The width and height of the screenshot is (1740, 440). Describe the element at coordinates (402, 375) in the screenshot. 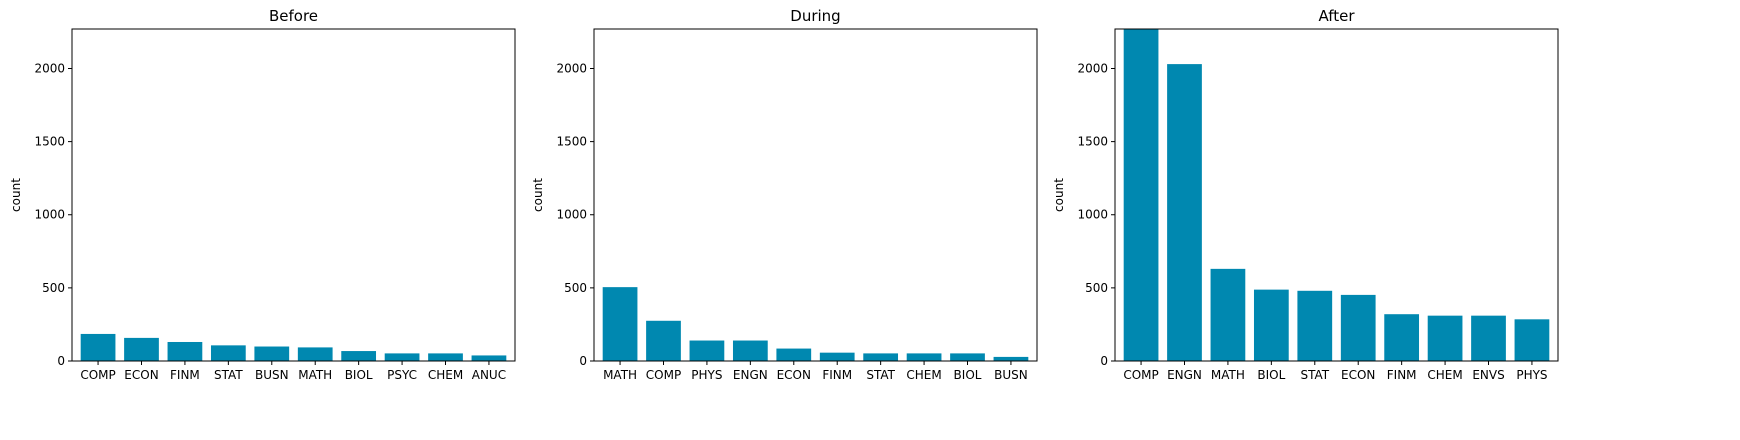

I see `x-tick-label: PSYC` at that location.